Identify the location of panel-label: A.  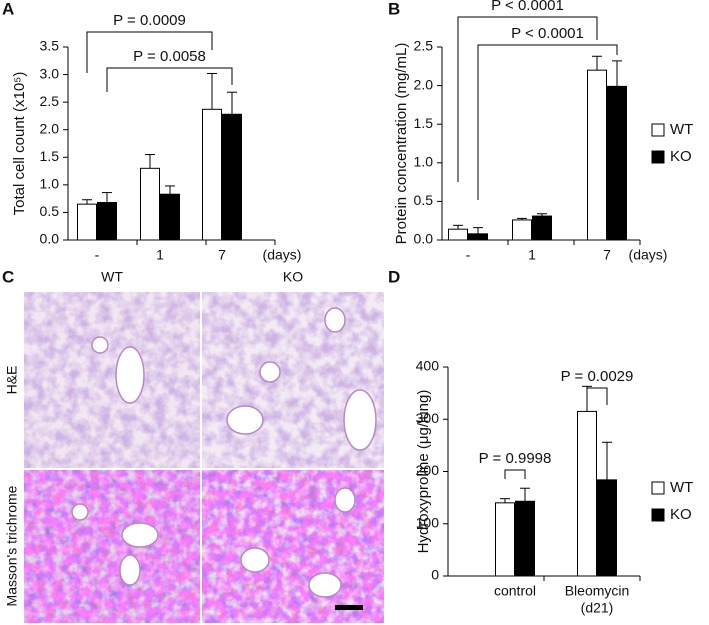
(8, 9).